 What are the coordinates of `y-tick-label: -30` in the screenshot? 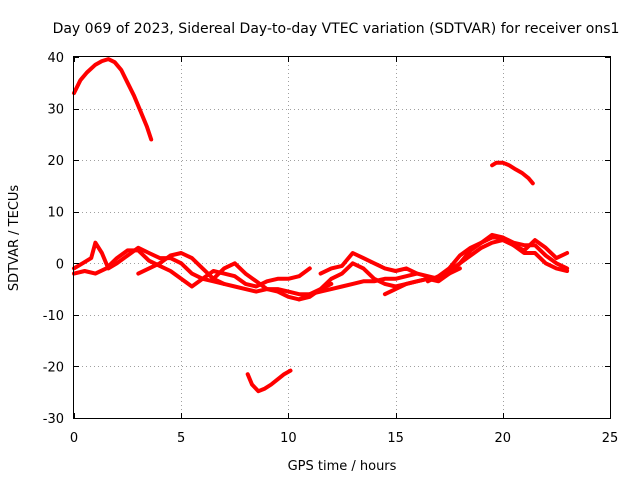 It's located at (53, 419).